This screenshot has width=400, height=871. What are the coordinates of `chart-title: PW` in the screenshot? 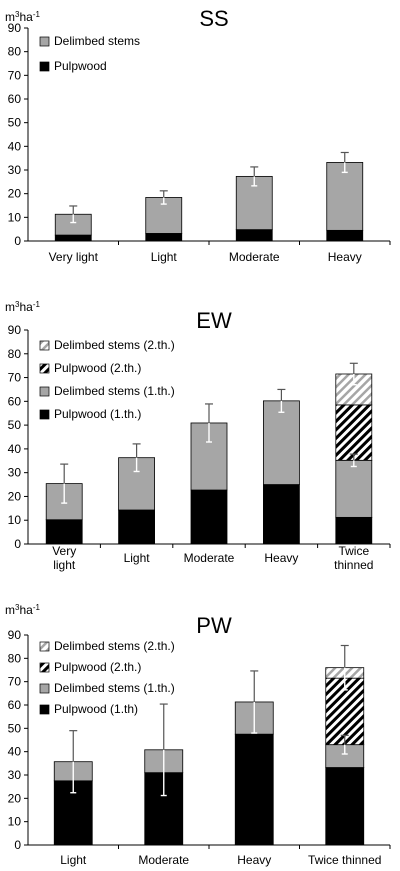 It's located at (214, 625).